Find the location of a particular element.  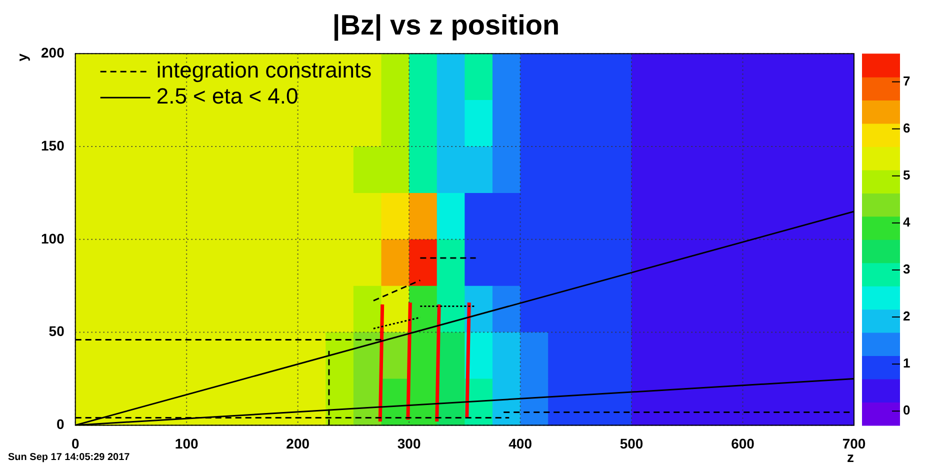

x-tick-label: 100 is located at coordinates (186, 443).